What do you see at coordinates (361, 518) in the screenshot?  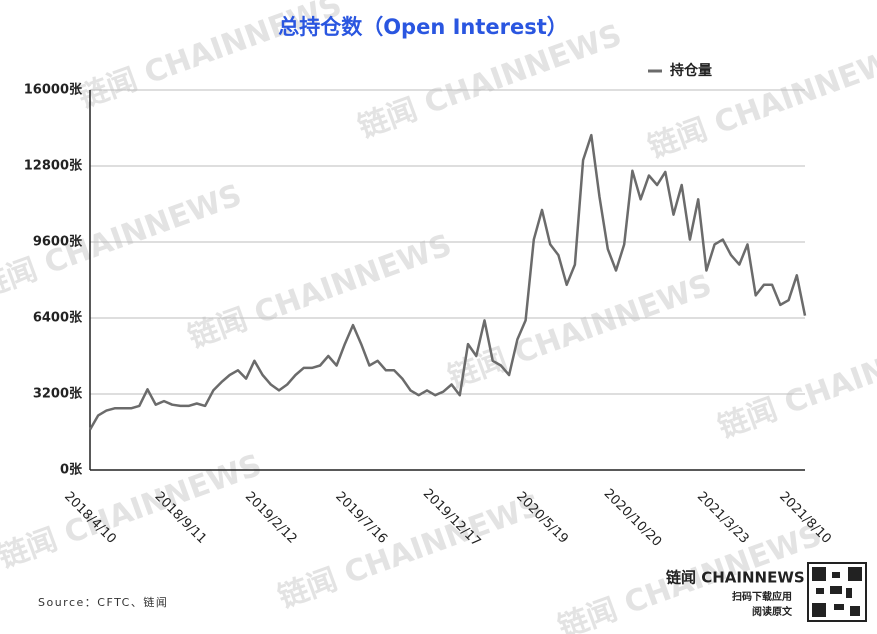 I see `x-tick-label: 2019/7/16` at bounding box center [361, 518].